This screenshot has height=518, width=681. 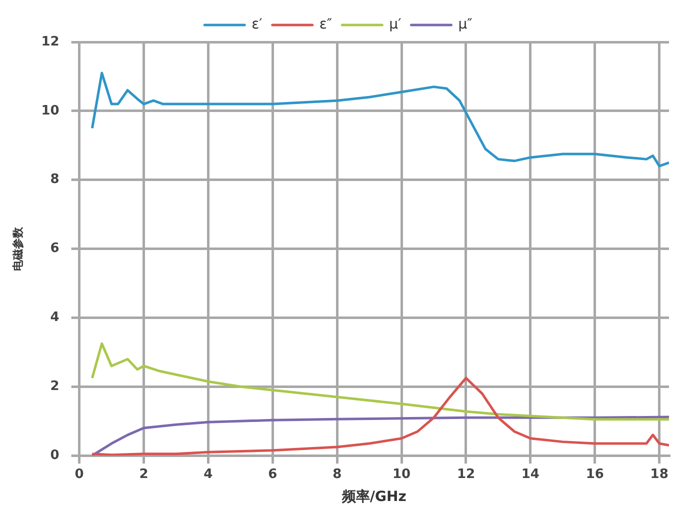 I want to click on x-tick-label: 18, so click(x=659, y=474).